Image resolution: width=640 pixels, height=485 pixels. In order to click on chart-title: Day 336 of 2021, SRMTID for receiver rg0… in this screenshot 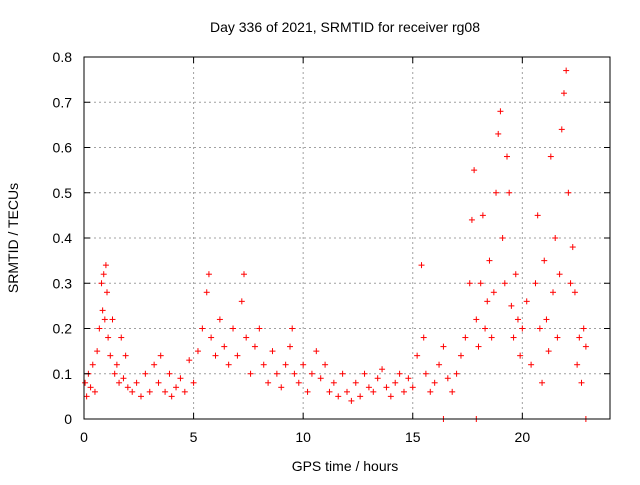, I will do `click(345, 27)`.